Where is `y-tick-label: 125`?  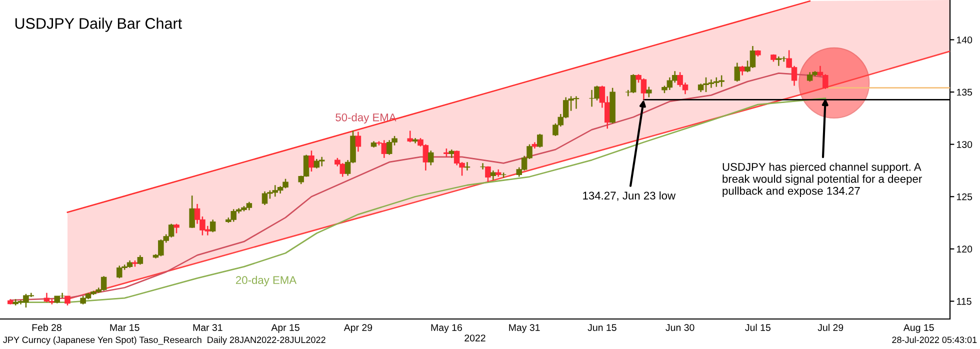
y-tick-label: 125 is located at coordinates (964, 196).